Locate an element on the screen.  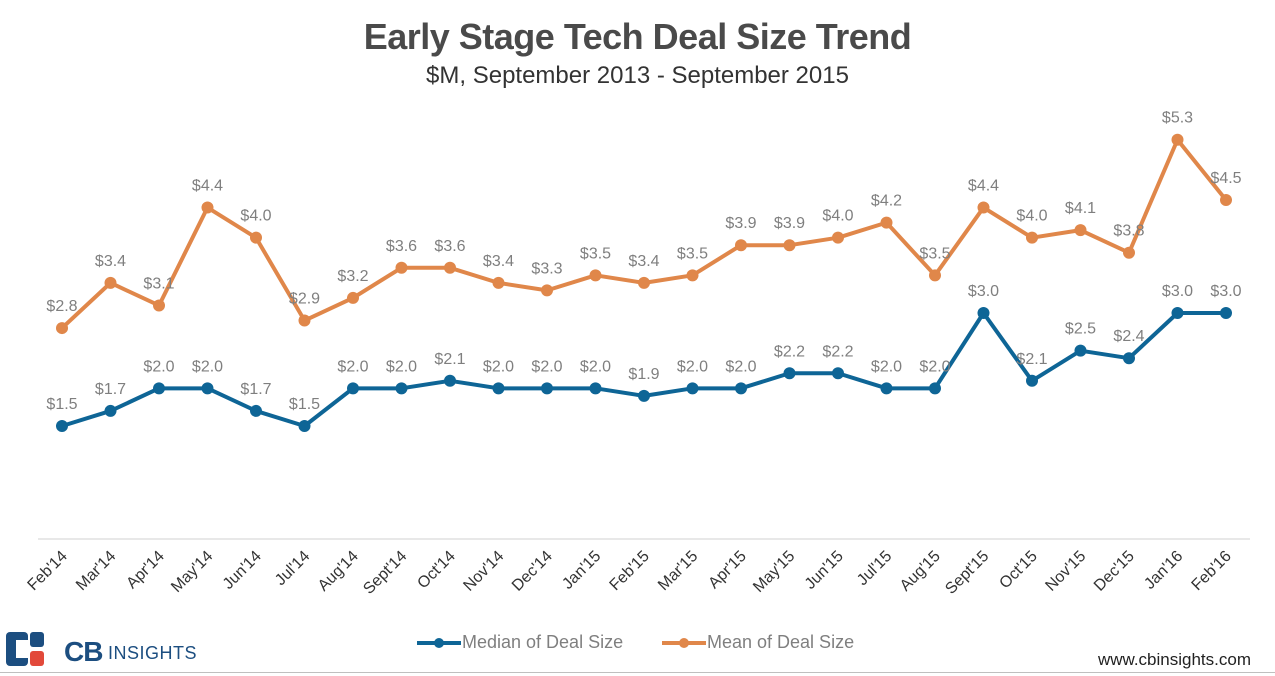
footer-url: www.cbinsights.com is located at coordinates (1174, 659).